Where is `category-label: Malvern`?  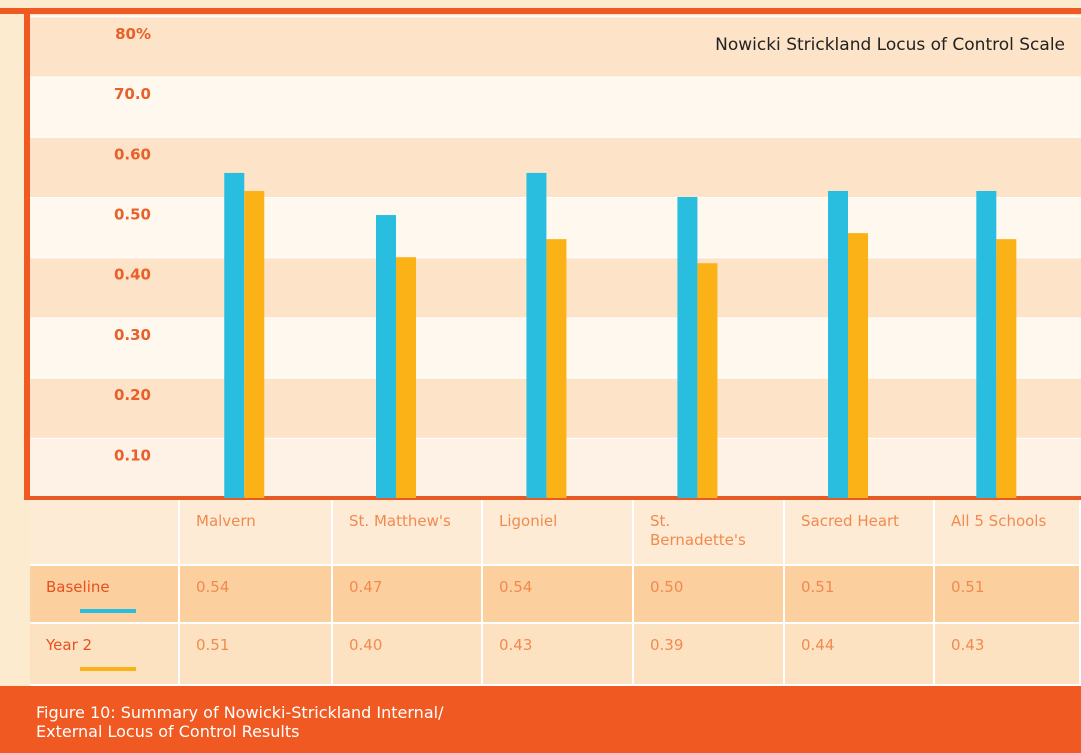 category-label: Malvern is located at coordinates (256, 533).